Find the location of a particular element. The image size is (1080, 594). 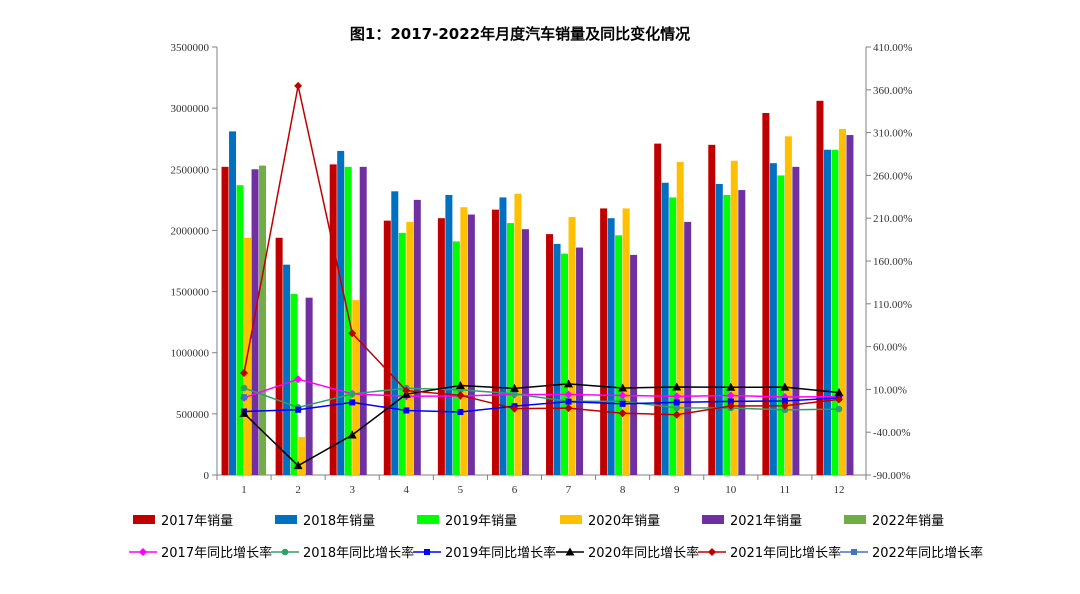

point-2020年同比增长率-11 is located at coordinates (785, 386).